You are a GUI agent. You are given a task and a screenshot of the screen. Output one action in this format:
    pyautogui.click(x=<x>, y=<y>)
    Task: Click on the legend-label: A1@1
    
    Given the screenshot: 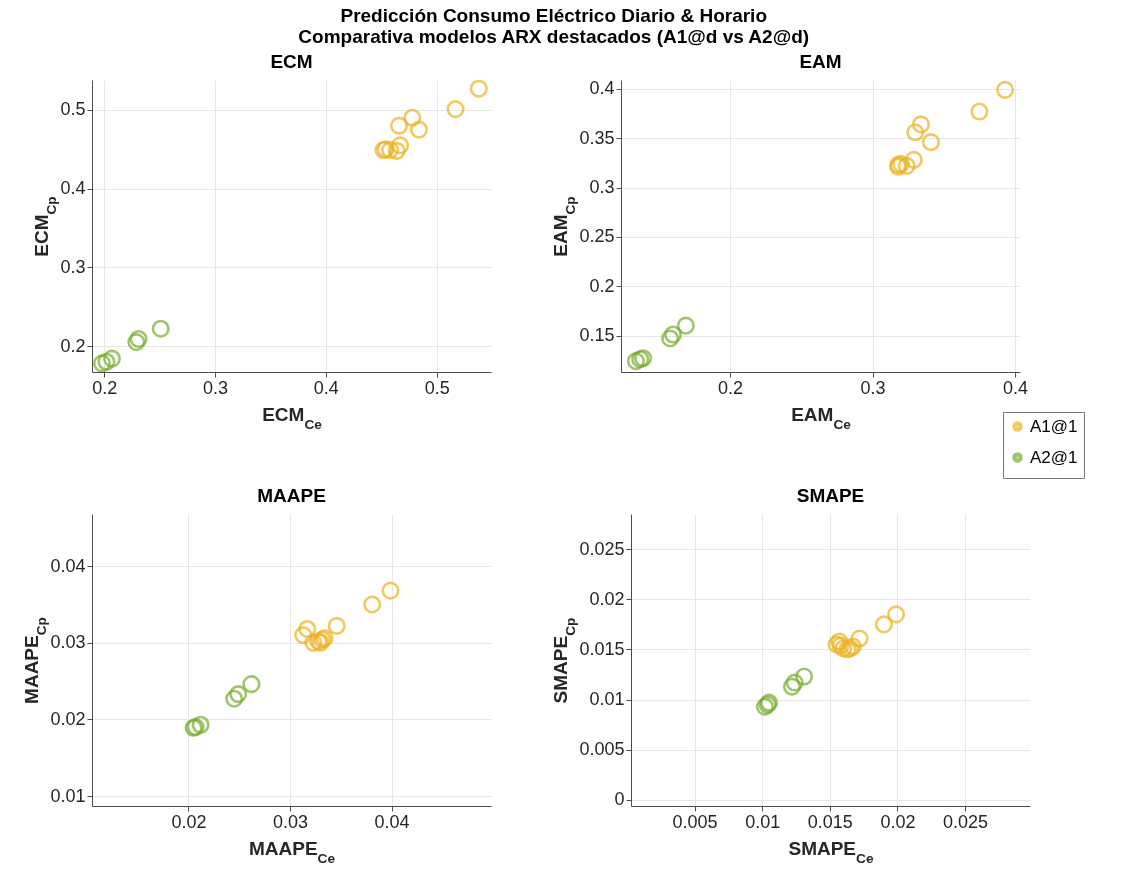 What is the action you would take?
    pyautogui.click(x=1054, y=426)
    